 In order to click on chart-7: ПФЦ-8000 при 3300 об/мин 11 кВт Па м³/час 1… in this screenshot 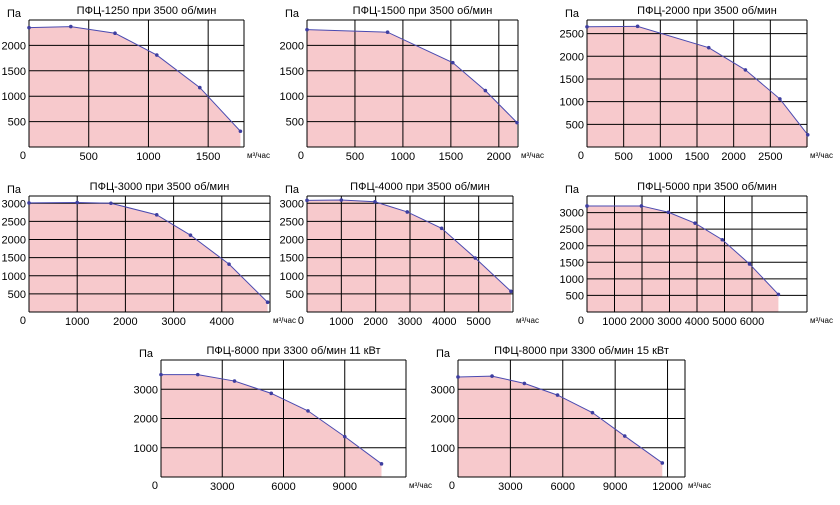, I will do `click(283, 419)`.